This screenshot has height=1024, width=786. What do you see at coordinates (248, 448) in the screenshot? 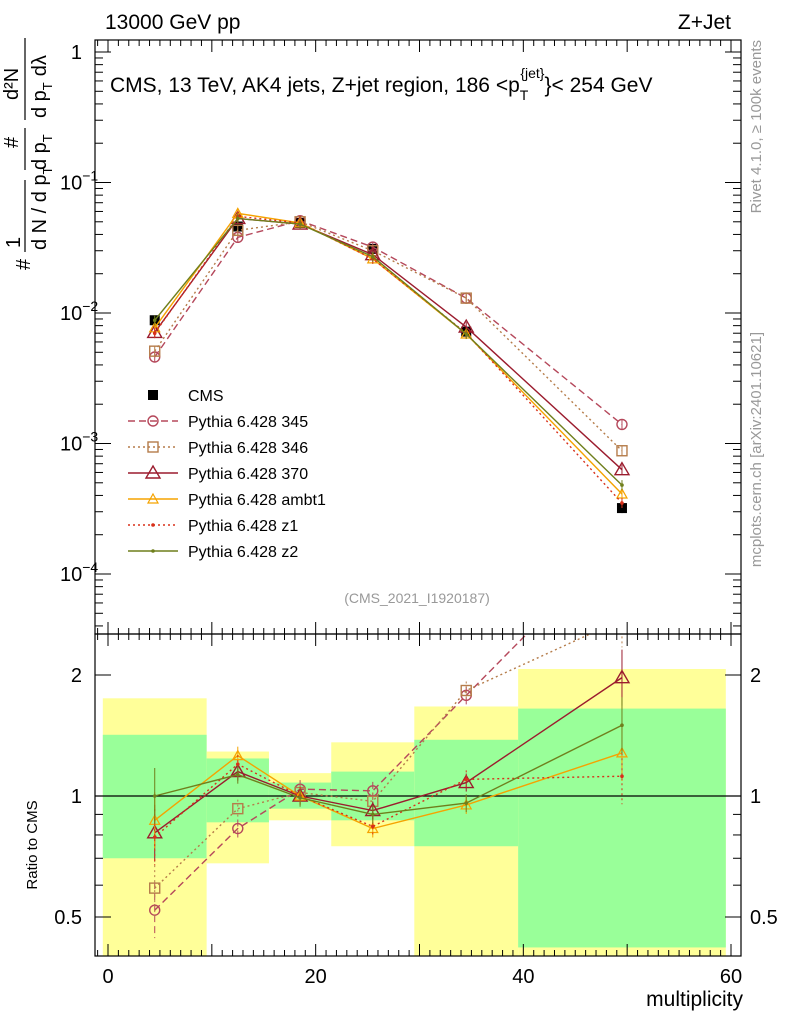
I see `legend-label-p346: Pythia 6.428 346` at bounding box center [248, 448].